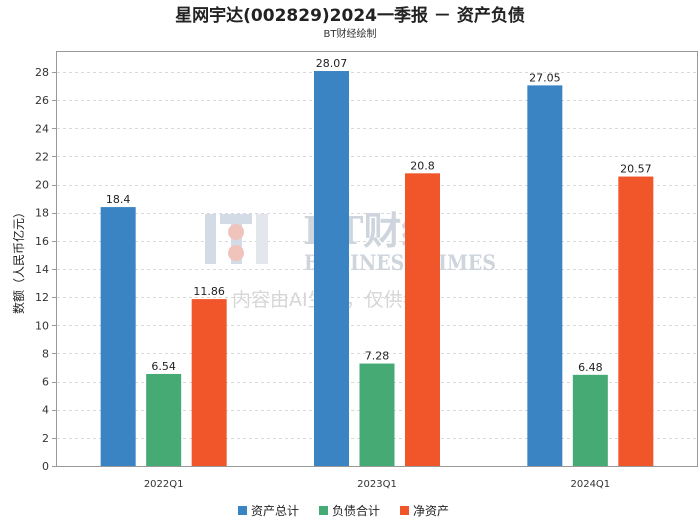 Image resolution: width=700 pixels, height=524 pixels. Describe the element at coordinates (422, 165) in the screenshot. I see `data-label: 20.8` at that location.